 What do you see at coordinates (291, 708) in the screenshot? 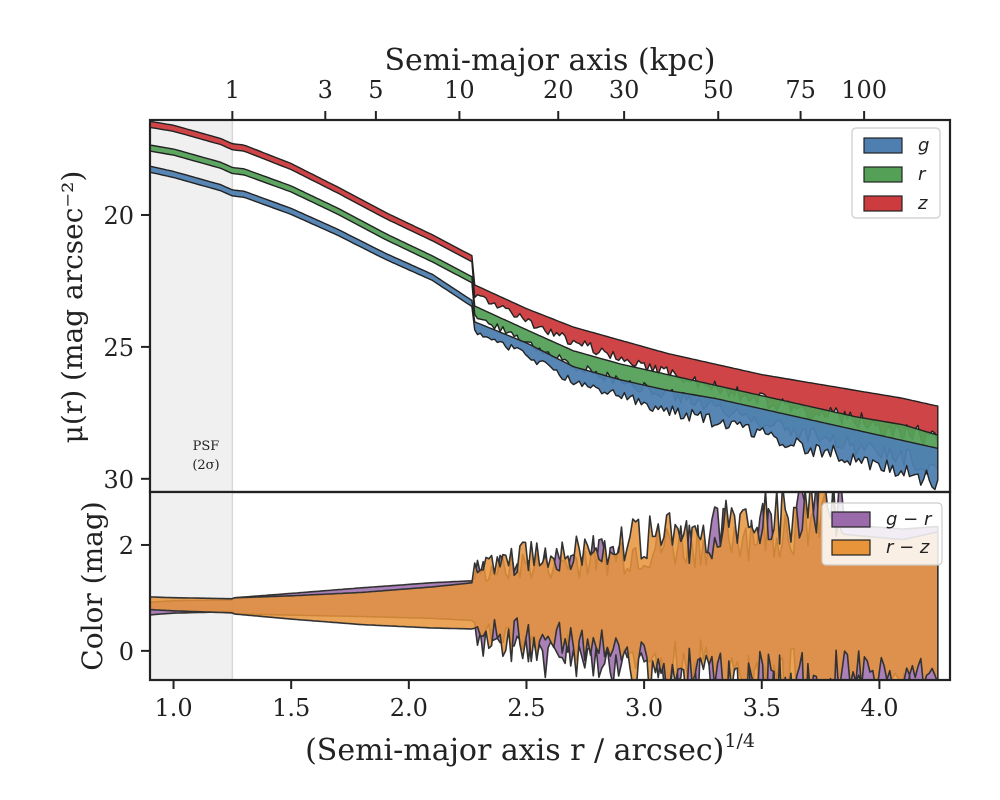
I see `bottom-xtick-label: 1.5` at bounding box center [291, 708].